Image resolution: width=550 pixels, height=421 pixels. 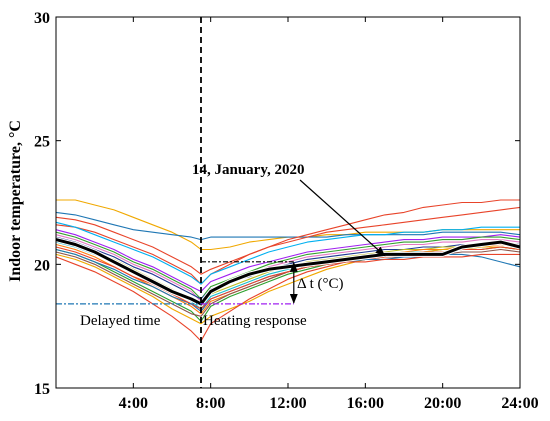 What do you see at coordinates (287, 403) in the screenshot?
I see `x-tick-label: 12:00` at bounding box center [287, 403].